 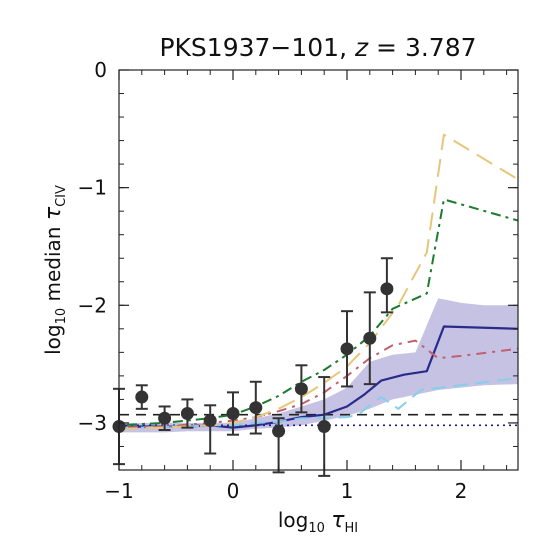 I want to click on y-tick-label: 0, so click(x=100, y=70).